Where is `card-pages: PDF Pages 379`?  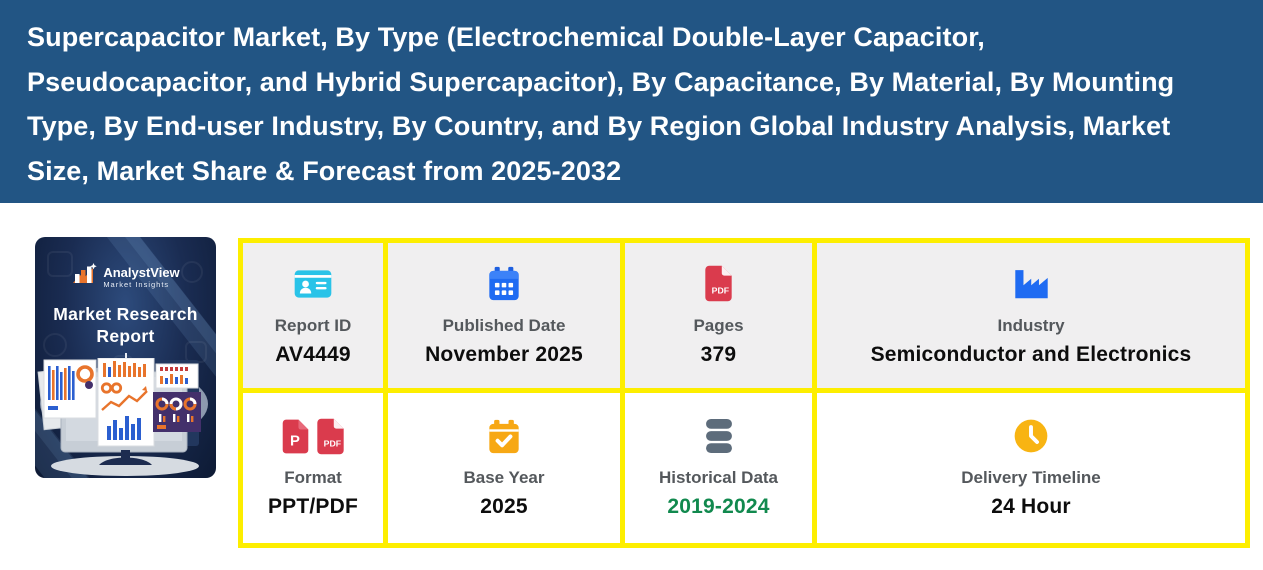
card-pages: PDF Pages 379 is located at coordinates (718, 315).